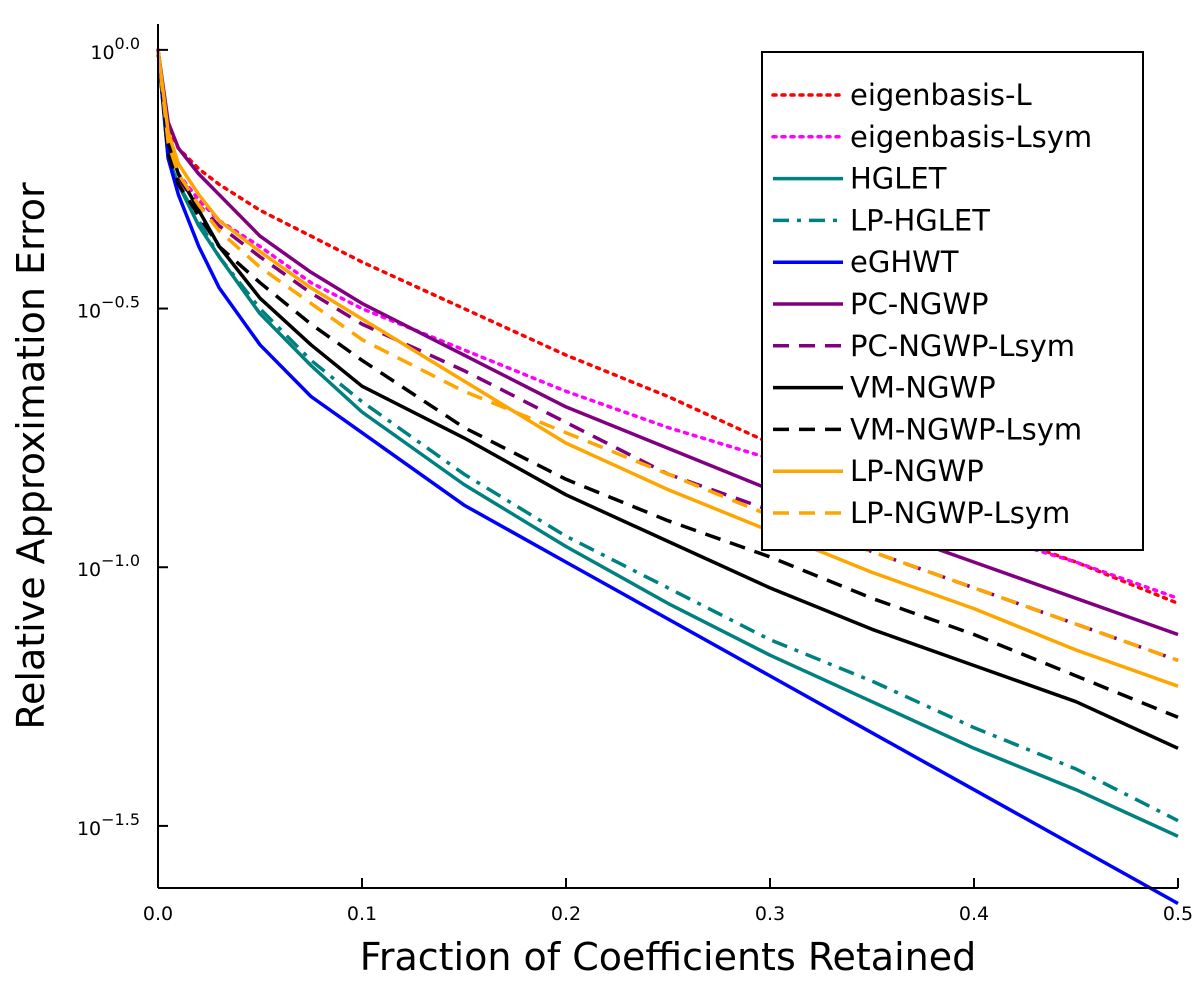  I want to click on legend-label: LP-HGLET, so click(920, 220).